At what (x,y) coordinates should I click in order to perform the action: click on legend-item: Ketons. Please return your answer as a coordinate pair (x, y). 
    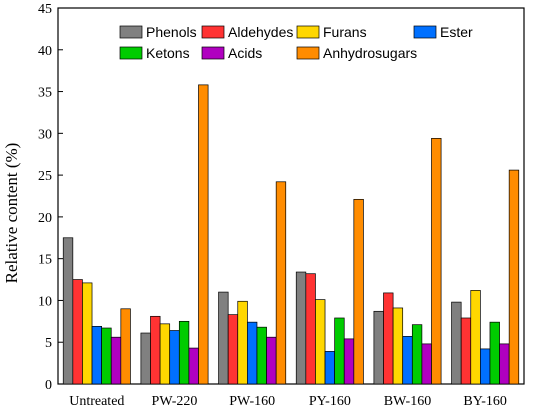
    Looking at the image, I should click on (154, 53).